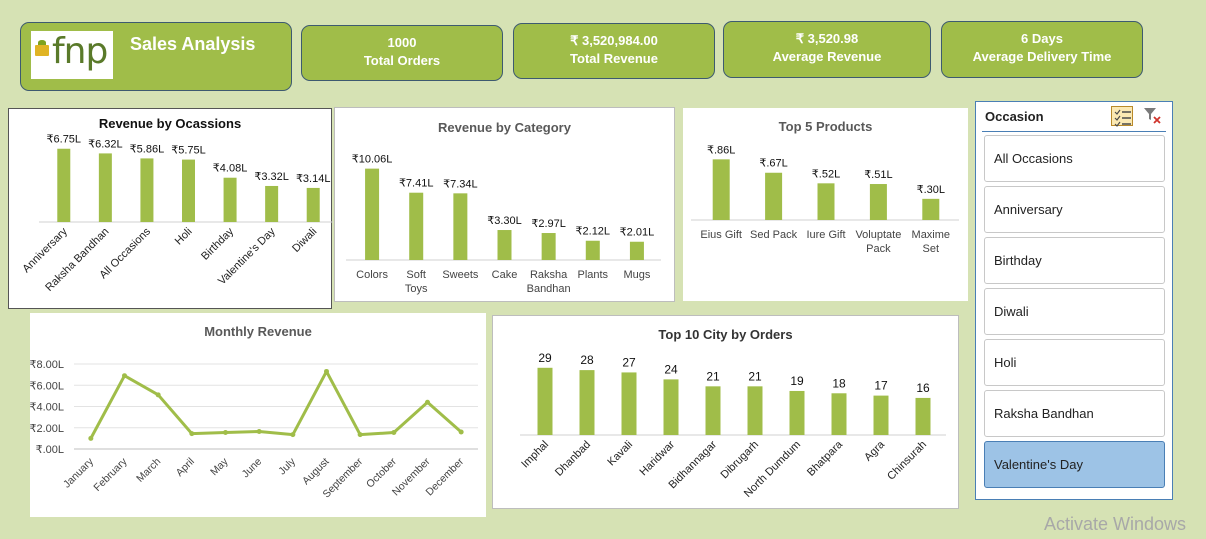  What do you see at coordinates (105, 144) in the screenshot?
I see `data-label: ₹6.32L` at bounding box center [105, 144].